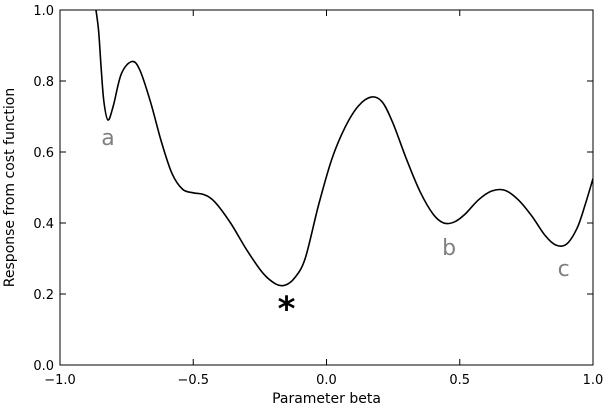  What do you see at coordinates (10, 187) in the screenshot?
I see `y-axis-label: Response from cost function` at bounding box center [10, 187].